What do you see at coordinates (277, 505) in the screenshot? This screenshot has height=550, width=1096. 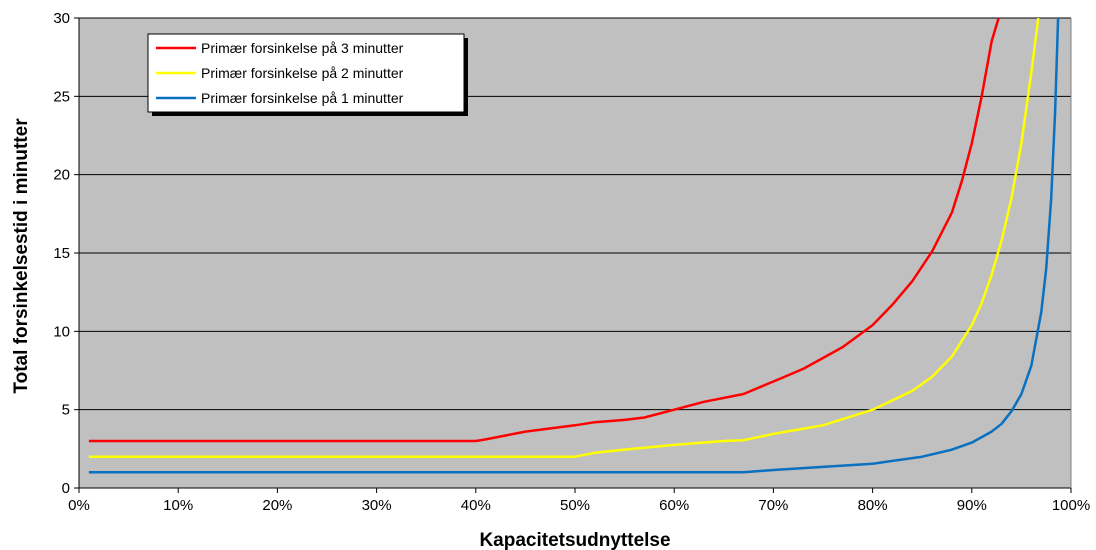 I see `x-tick-label: 20%` at bounding box center [277, 505].